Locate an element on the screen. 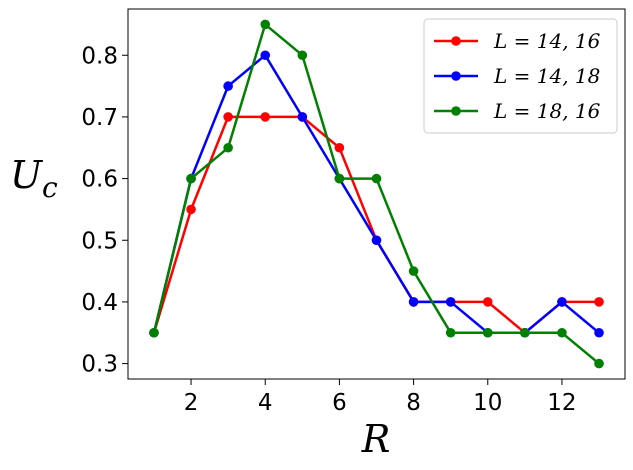  x-tick-label: 10 is located at coordinates (487, 403).